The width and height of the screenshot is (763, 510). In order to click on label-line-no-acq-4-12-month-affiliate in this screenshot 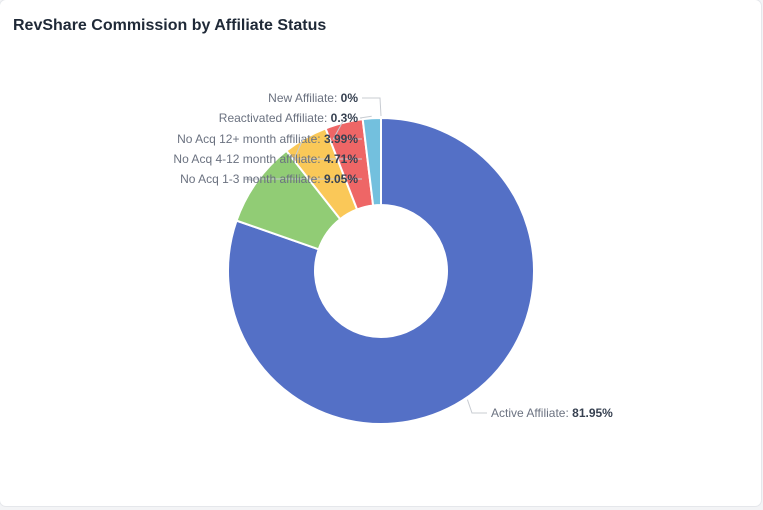, I will do `click(327, 148)`.